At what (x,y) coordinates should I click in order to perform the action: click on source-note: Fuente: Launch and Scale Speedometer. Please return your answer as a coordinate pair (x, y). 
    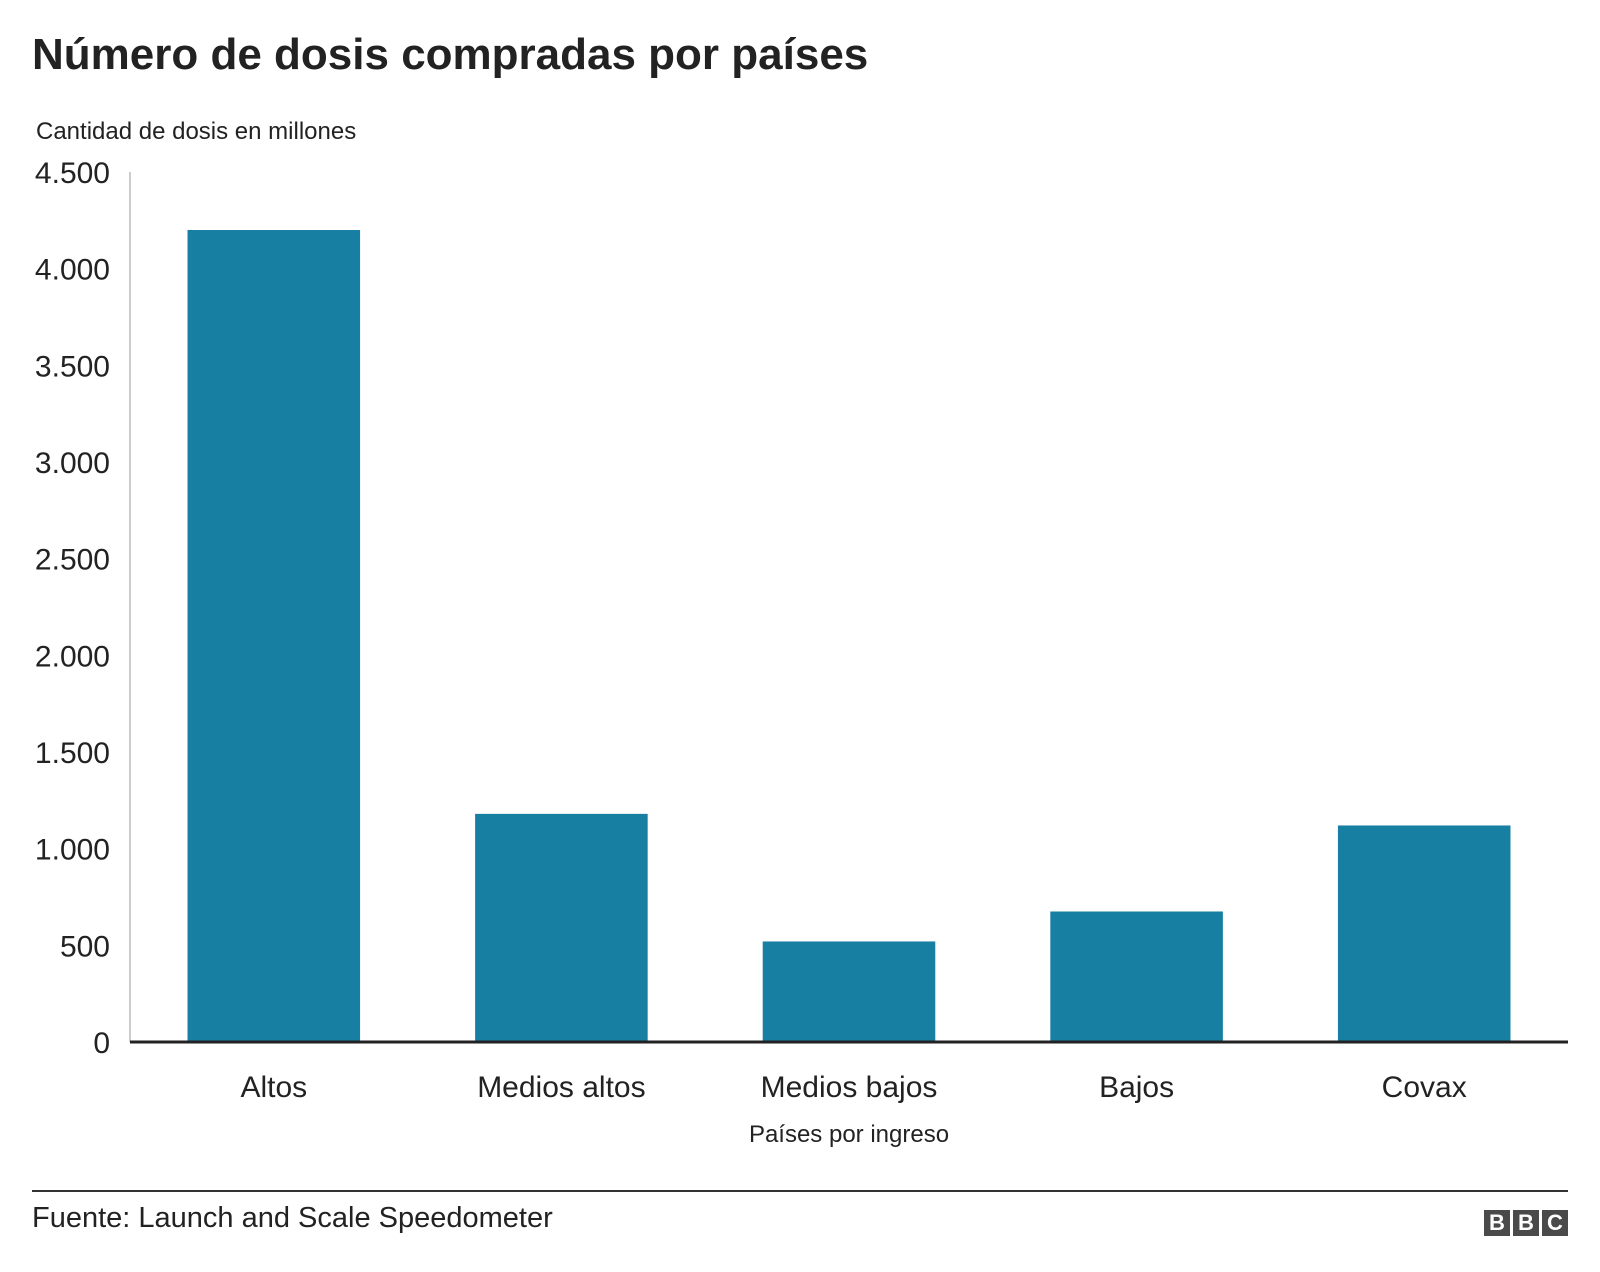
    Looking at the image, I should click on (292, 1218).